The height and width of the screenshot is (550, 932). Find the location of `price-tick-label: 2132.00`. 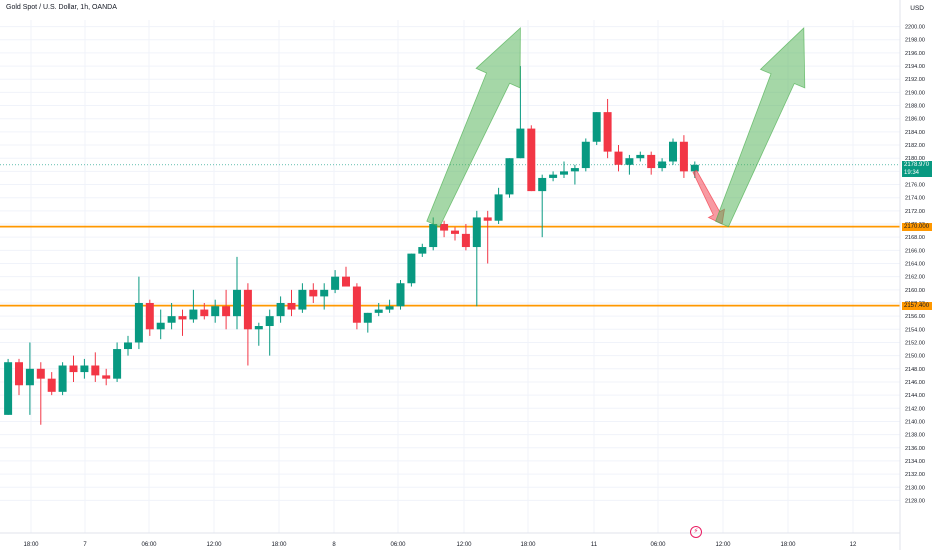

price-tick-label: 2132.00 is located at coordinates (915, 475).